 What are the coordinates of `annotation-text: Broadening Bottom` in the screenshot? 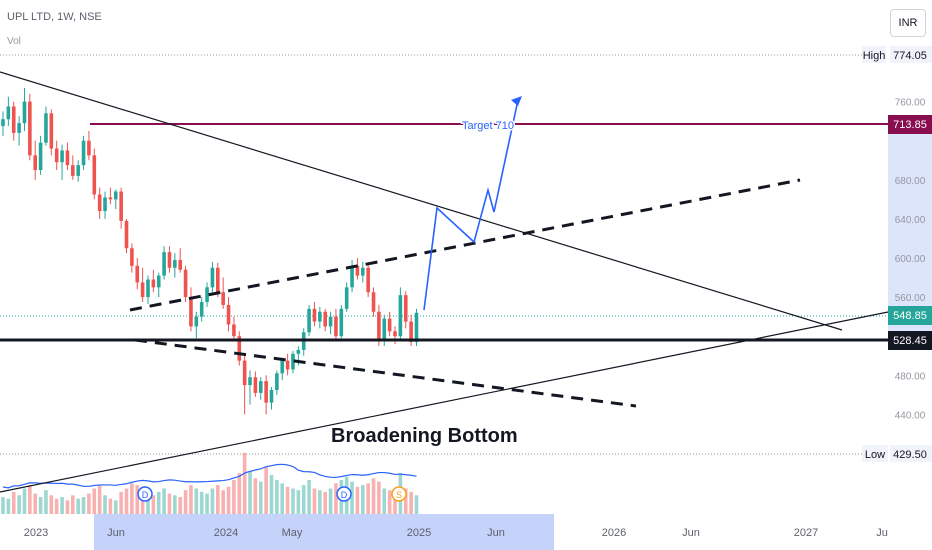 It's located at (424, 436).